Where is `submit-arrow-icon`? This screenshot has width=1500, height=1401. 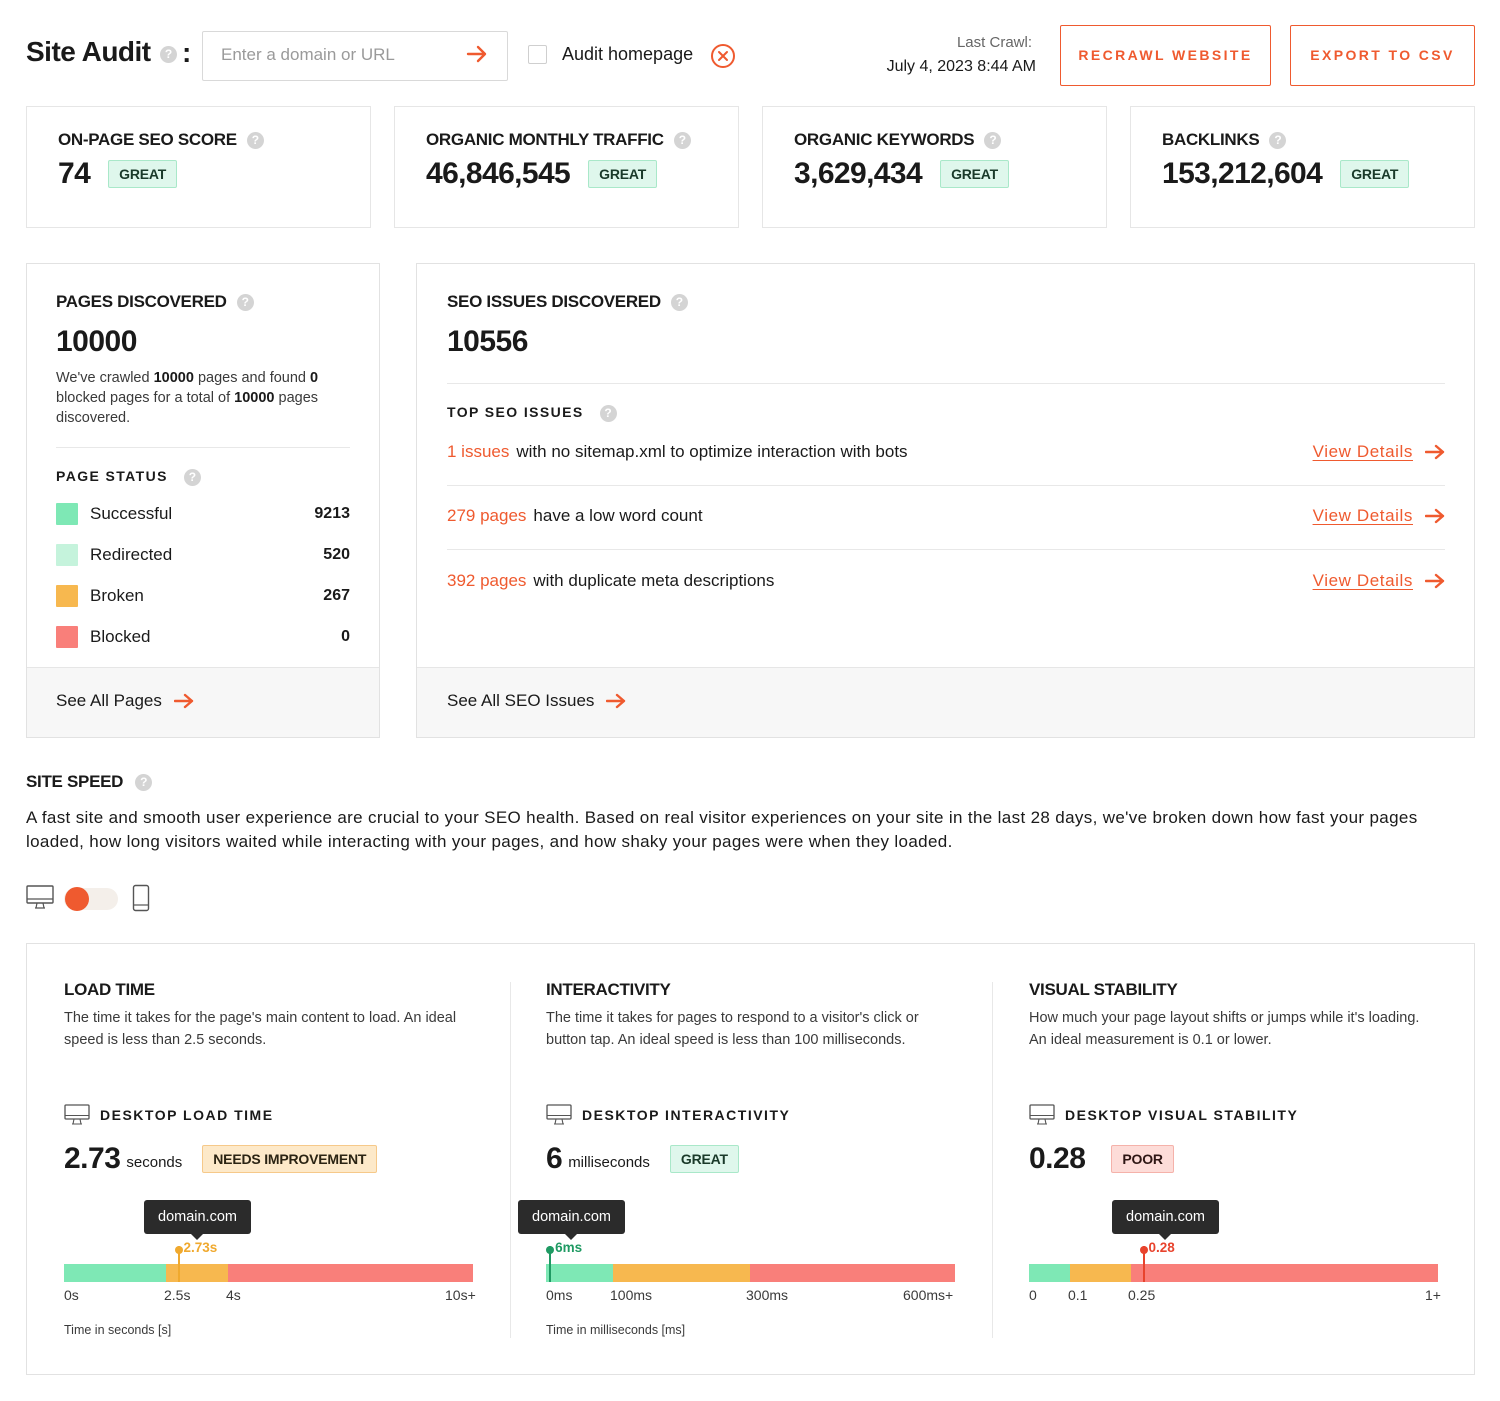
submit-arrow-icon is located at coordinates (477, 54).